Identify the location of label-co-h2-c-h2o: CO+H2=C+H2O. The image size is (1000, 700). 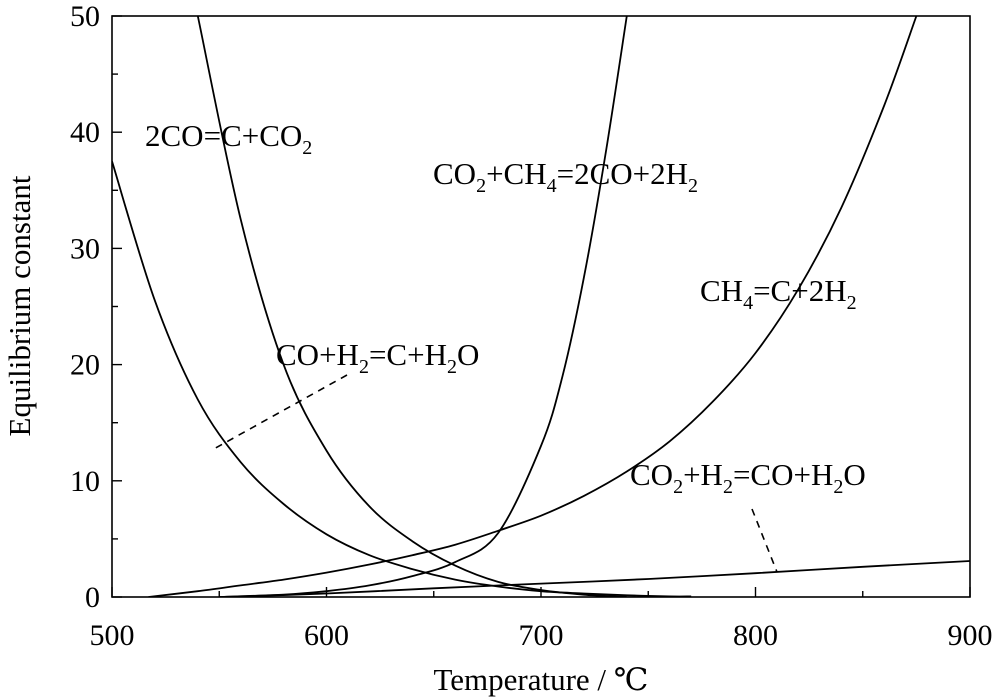
(377, 357).